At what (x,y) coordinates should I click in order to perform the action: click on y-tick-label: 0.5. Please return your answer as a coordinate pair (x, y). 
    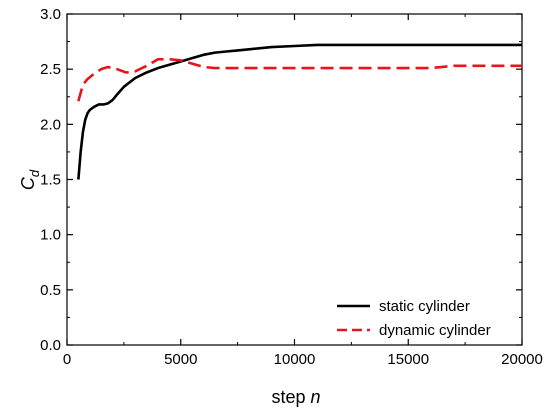
    Looking at the image, I should click on (50, 290).